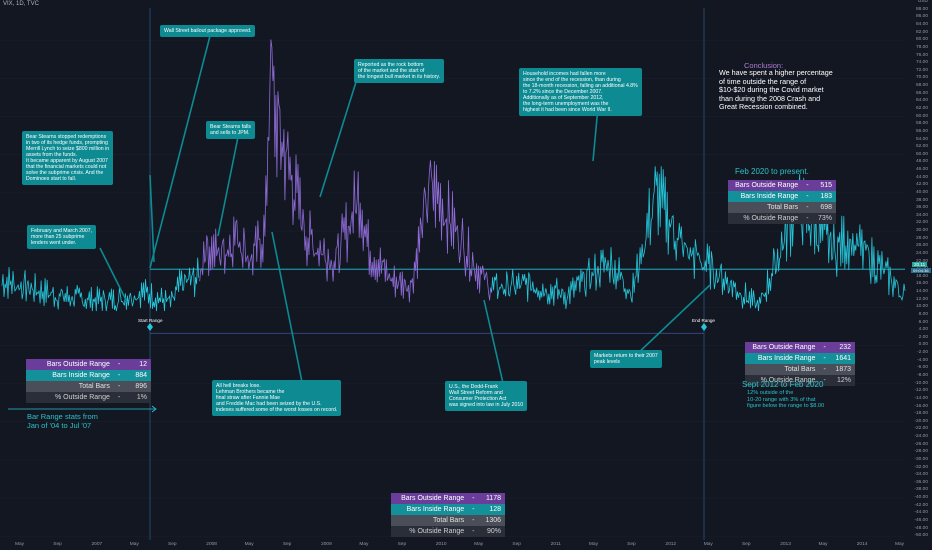 Image resolution: width=932 pixels, height=550 pixels. I want to click on x-tick-label: 2009, so click(326, 544).